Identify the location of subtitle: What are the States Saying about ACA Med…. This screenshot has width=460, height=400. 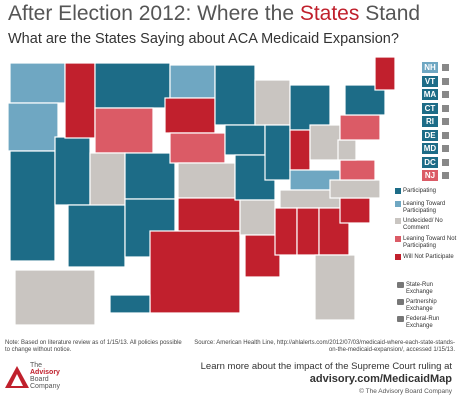
(203, 39).